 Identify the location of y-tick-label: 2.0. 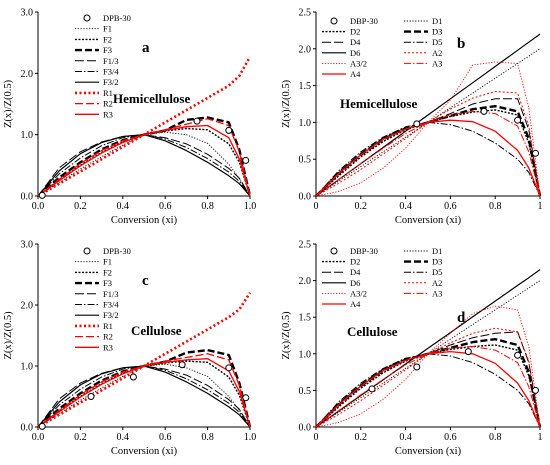
(27, 306).